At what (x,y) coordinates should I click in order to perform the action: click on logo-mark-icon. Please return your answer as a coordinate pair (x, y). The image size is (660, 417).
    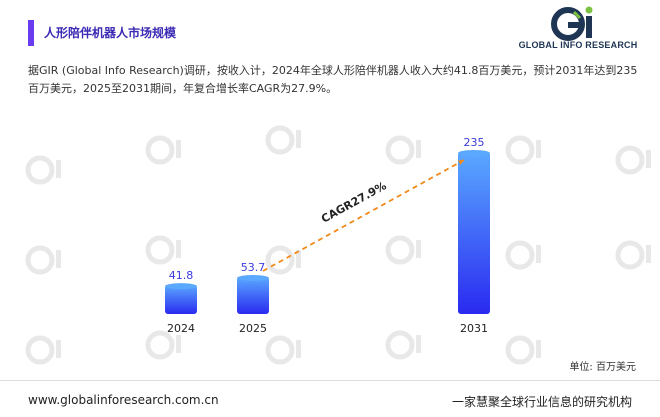
    Looking at the image, I should click on (572, 23).